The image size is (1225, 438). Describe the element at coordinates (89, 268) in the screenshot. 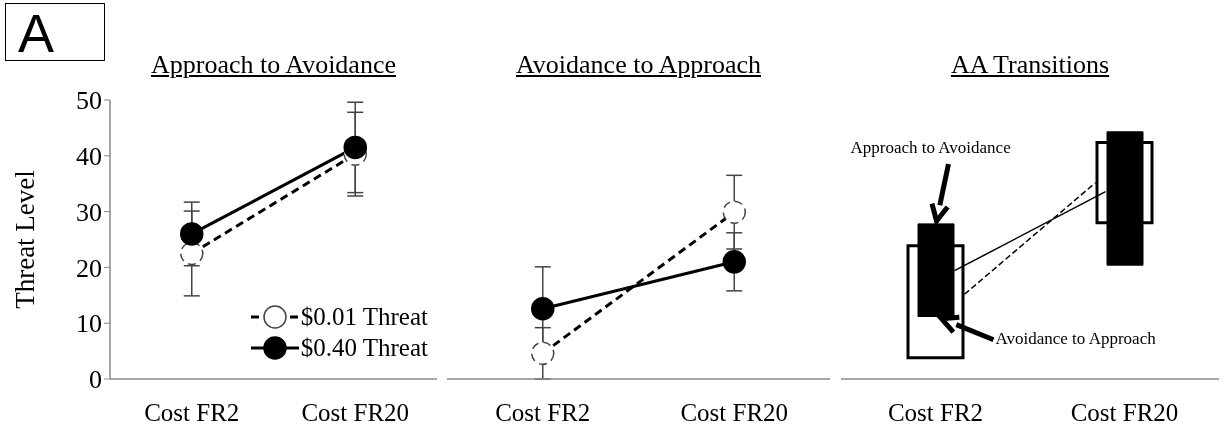

I see `y-tick-label: 20` at that location.